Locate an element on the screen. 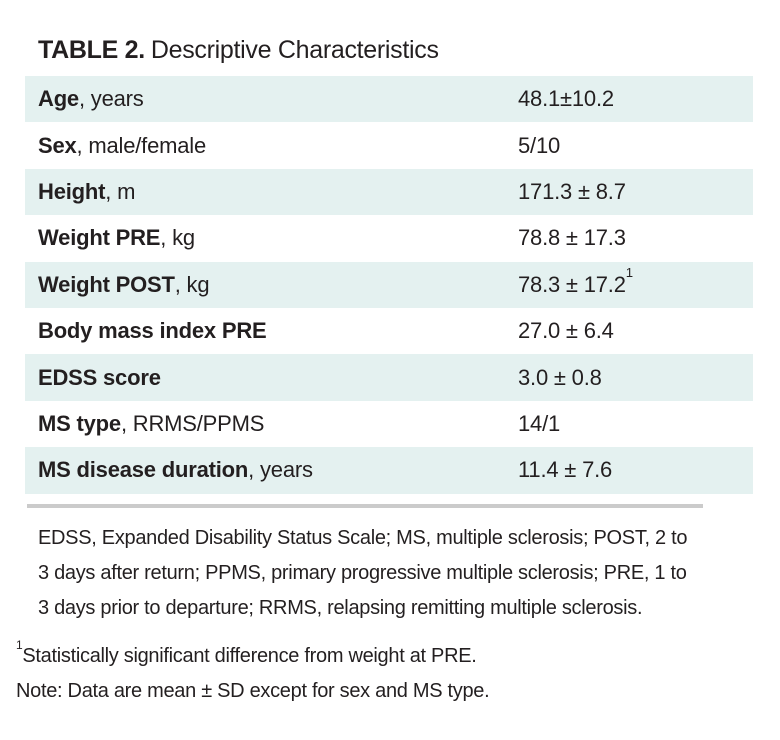 The height and width of the screenshot is (740, 780). row-value: 3.0 ± 0.8 is located at coordinates (560, 377).